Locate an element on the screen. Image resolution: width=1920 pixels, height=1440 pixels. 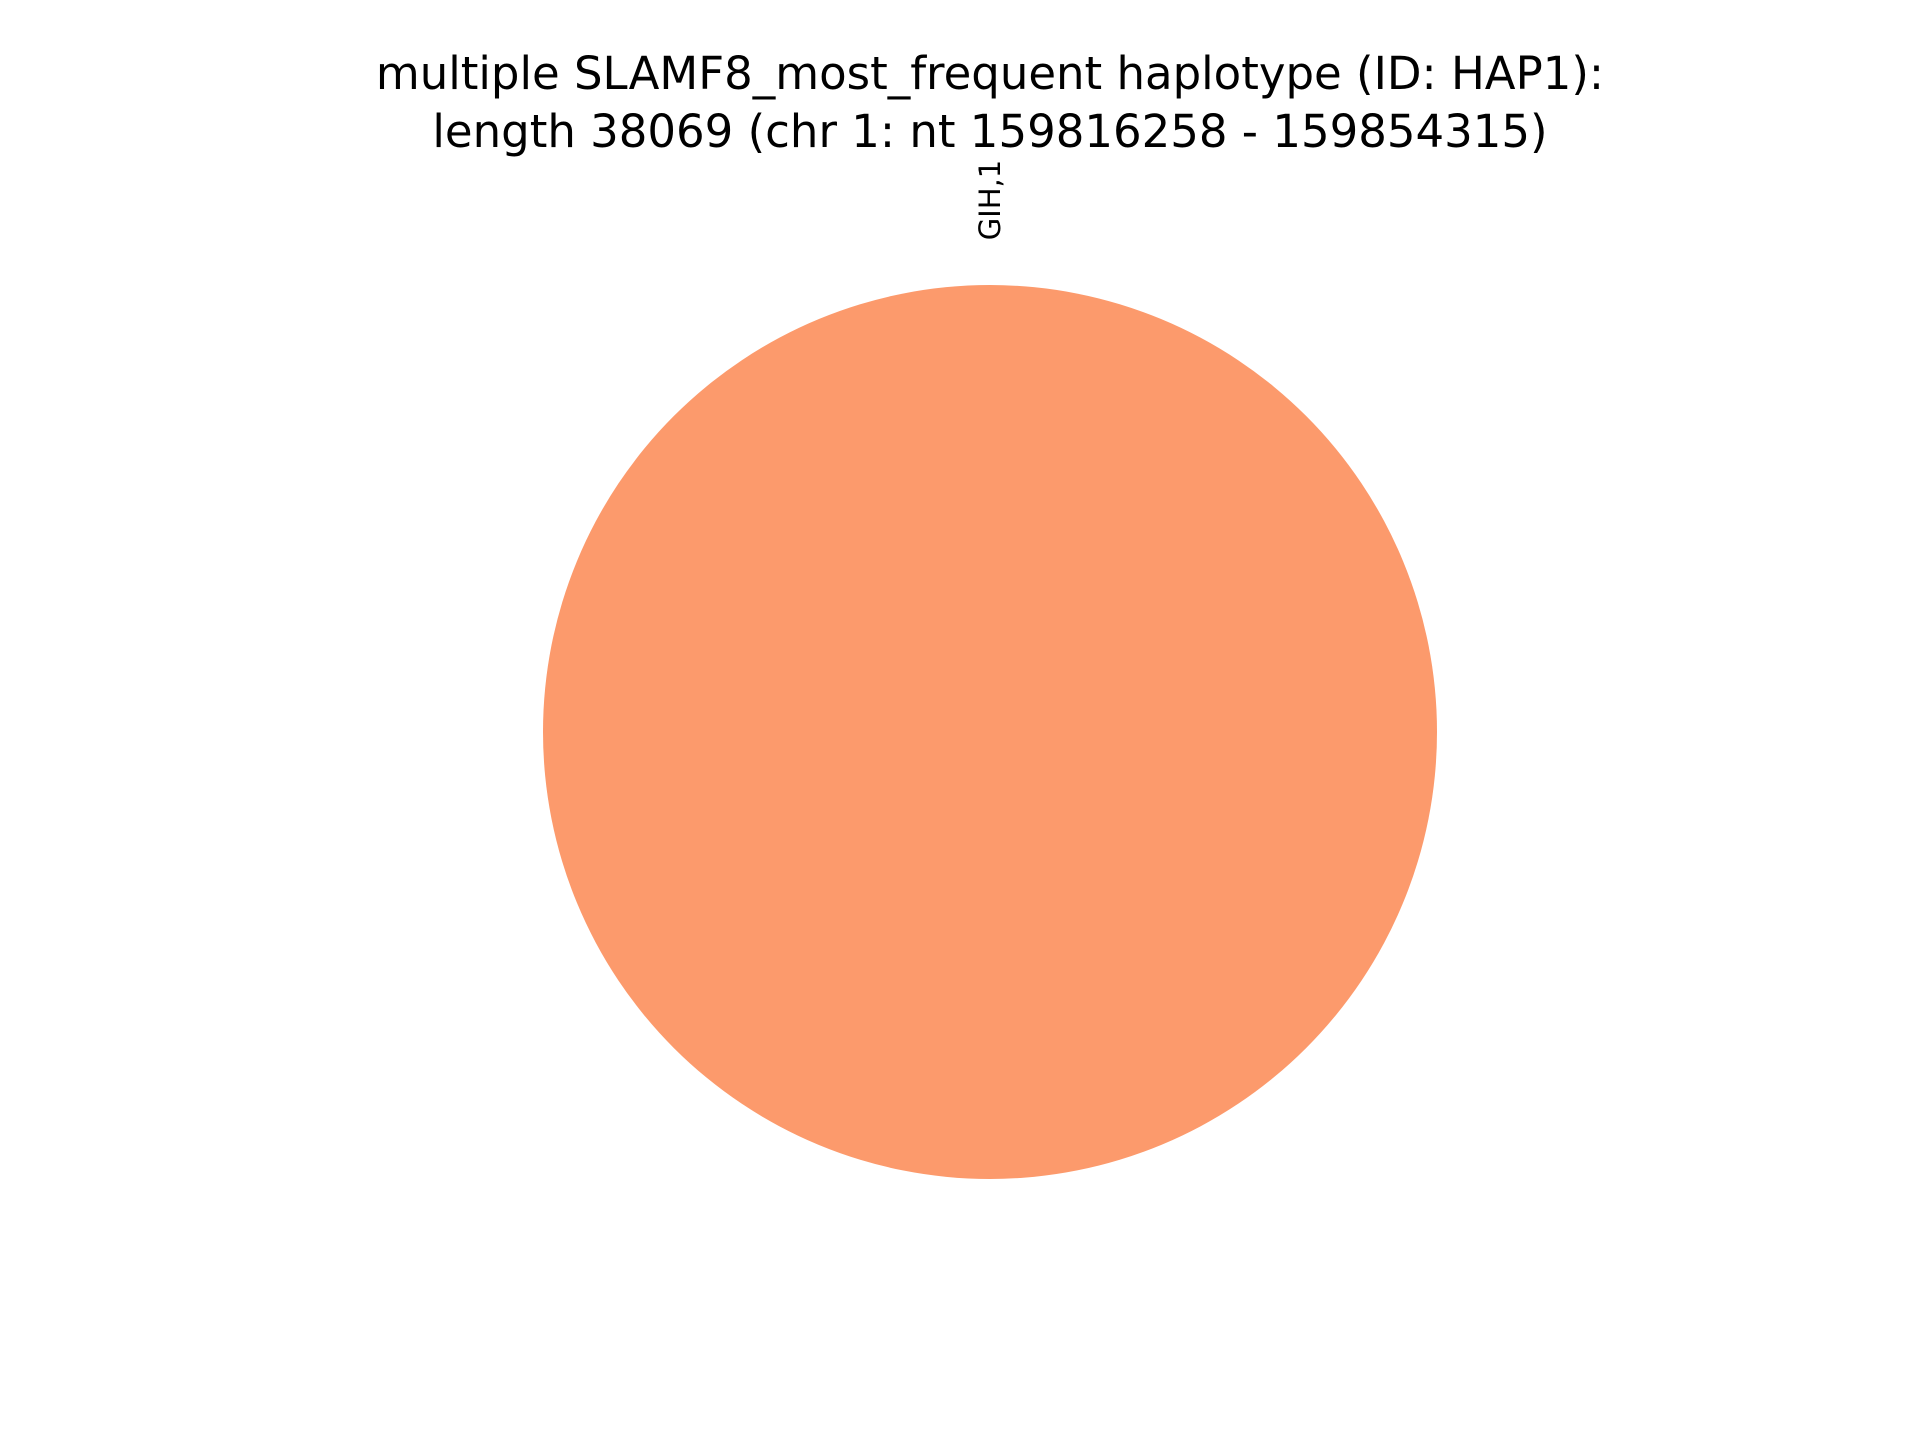
pie-slice-label-0: GIH,1 is located at coordinates (990, 200).